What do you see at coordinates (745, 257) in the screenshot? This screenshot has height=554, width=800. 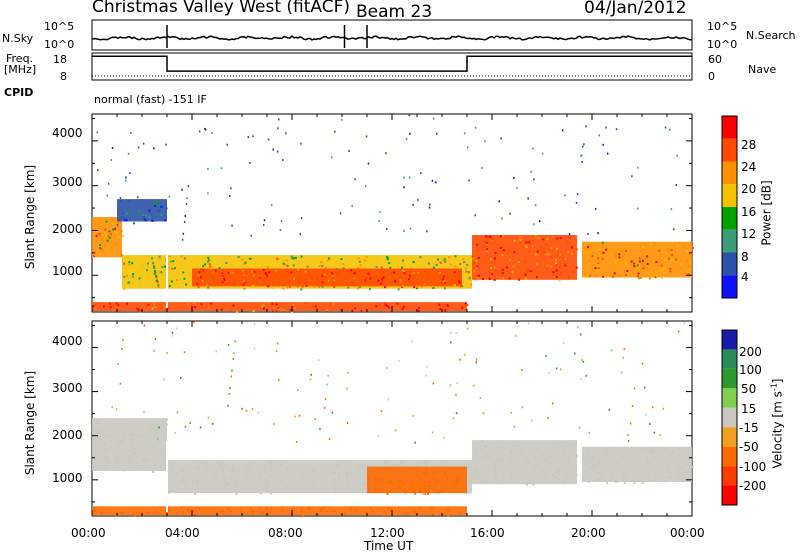 I see `power-cb-tick-8: 8` at bounding box center [745, 257].